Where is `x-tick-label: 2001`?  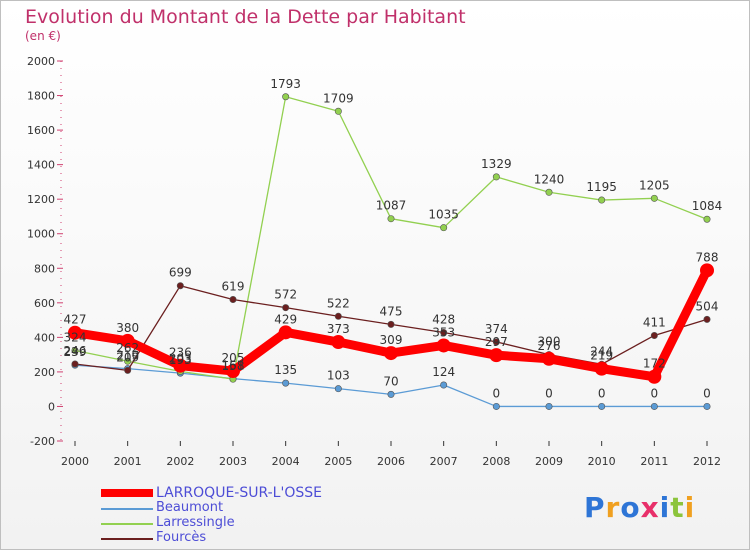
x-tick-label: 2001 is located at coordinates (128, 461).